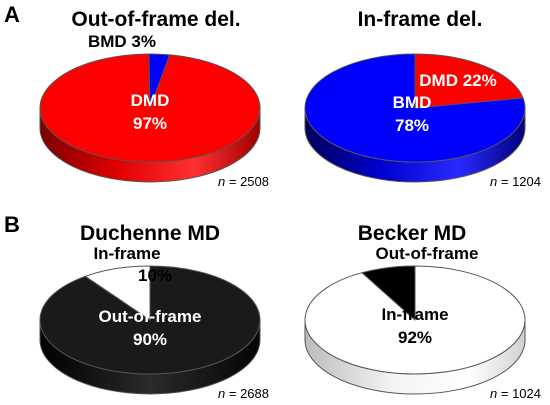 This screenshot has width=550, height=405. I want to click on chart-title: Duchenne MD, so click(150, 233).